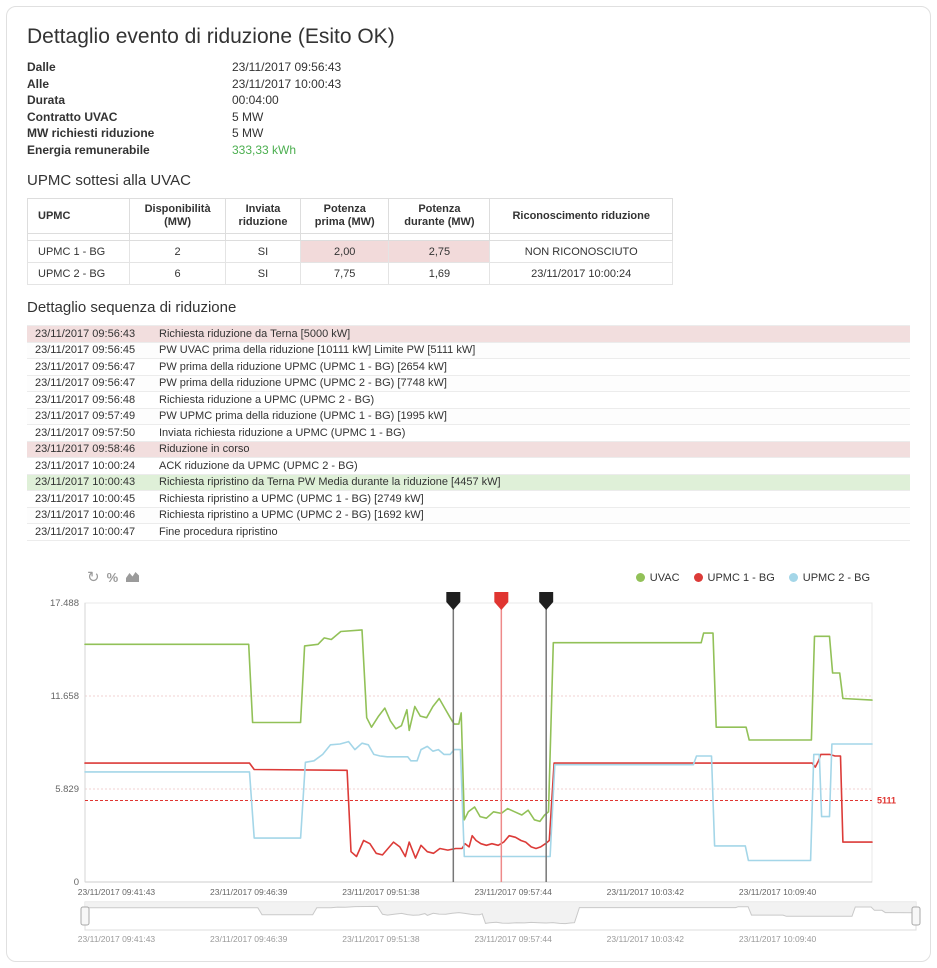  Describe the element at coordinates (530, 466) in the screenshot. I see `log-message: ACK riduzione da UPMC (UPMC 2 - BG)` at that location.